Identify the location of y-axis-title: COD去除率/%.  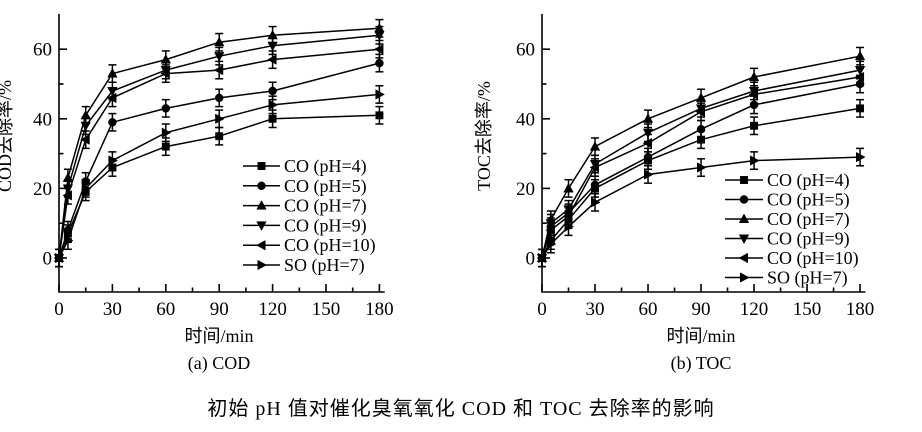
(7, 136).